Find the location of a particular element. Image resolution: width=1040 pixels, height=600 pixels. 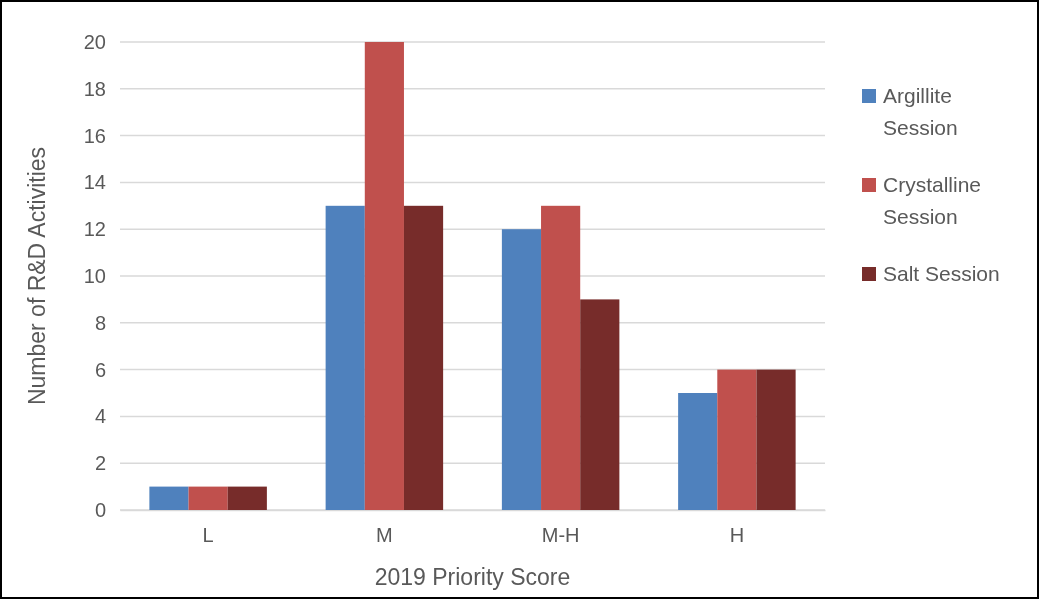

x-tick-label: M is located at coordinates (384, 535).